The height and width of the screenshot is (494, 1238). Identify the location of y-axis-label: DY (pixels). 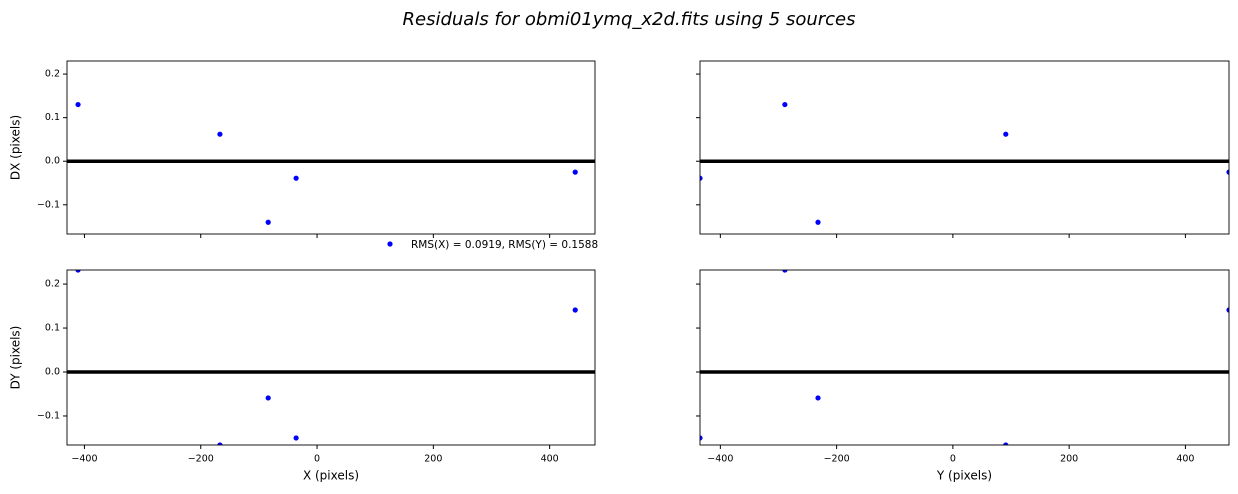
(16, 358).